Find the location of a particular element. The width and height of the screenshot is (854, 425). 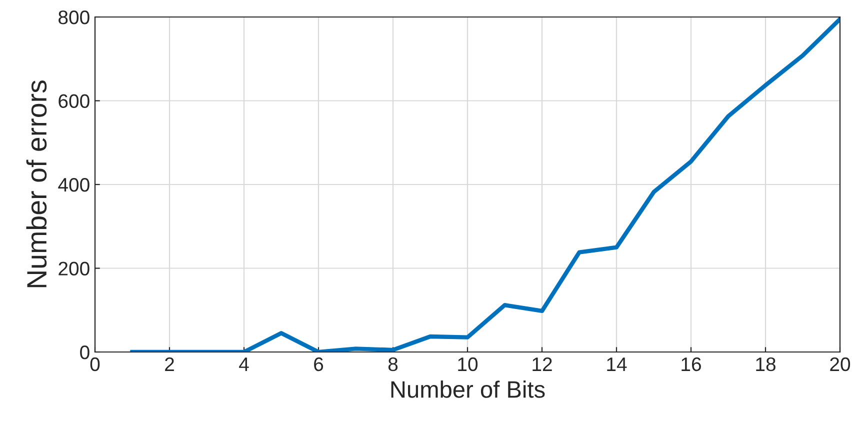

x-tick-label: 18 is located at coordinates (766, 364).